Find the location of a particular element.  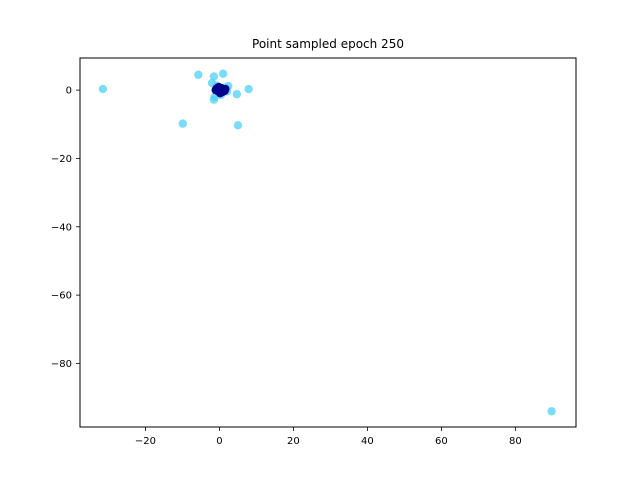

x-tick-label: 80 is located at coordinates (515, 441).